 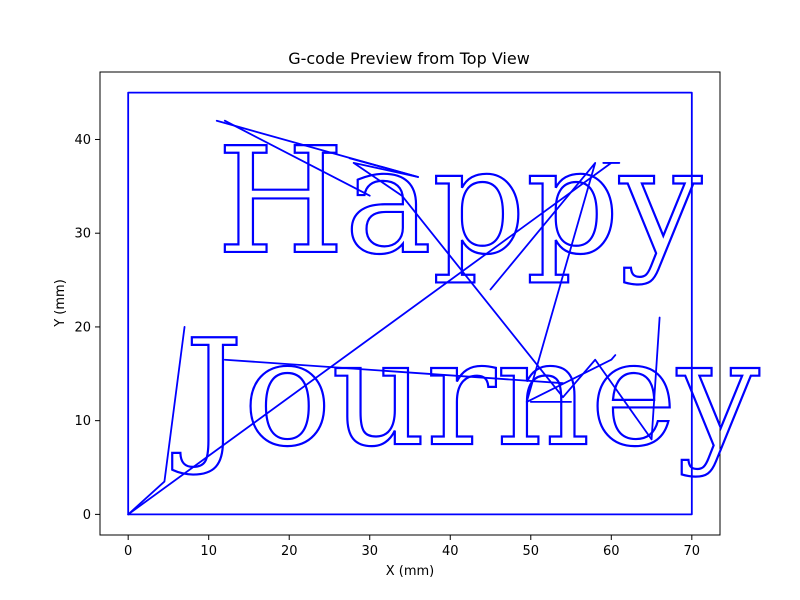 What do you see at coordinates (611, 551) in the screenshot?
I see `x-tick-label: 60` at bounding box center [611, 551].